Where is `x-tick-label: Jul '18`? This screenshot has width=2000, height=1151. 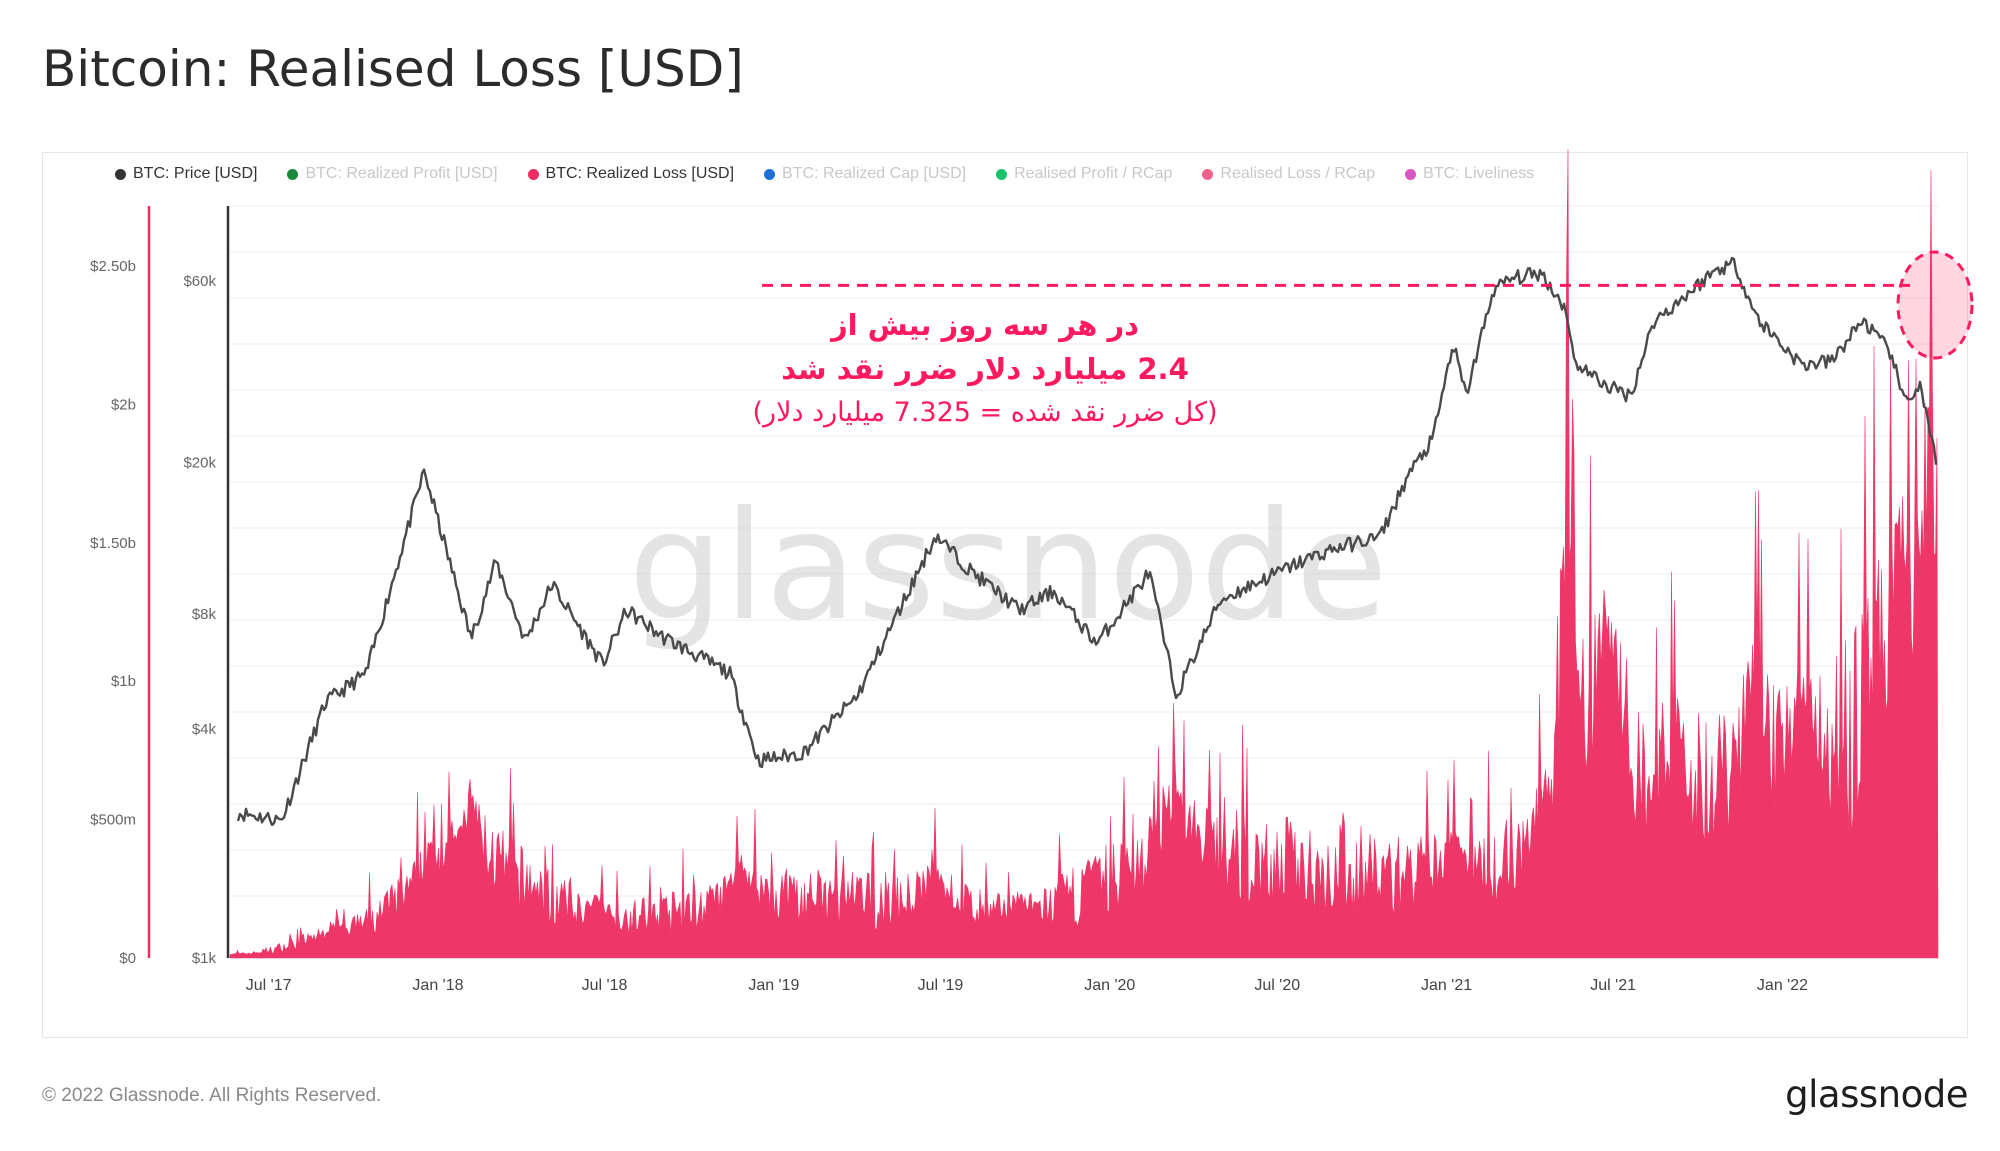 x-tick-label: Jul '18 is located at coordinates (605, 985).